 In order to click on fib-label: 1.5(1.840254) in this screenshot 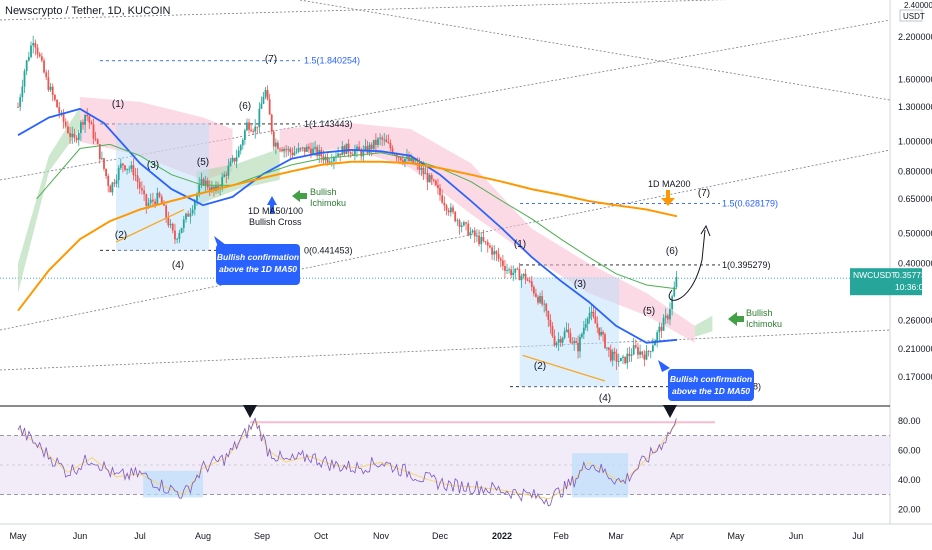, I will do `click(332, 61)`.